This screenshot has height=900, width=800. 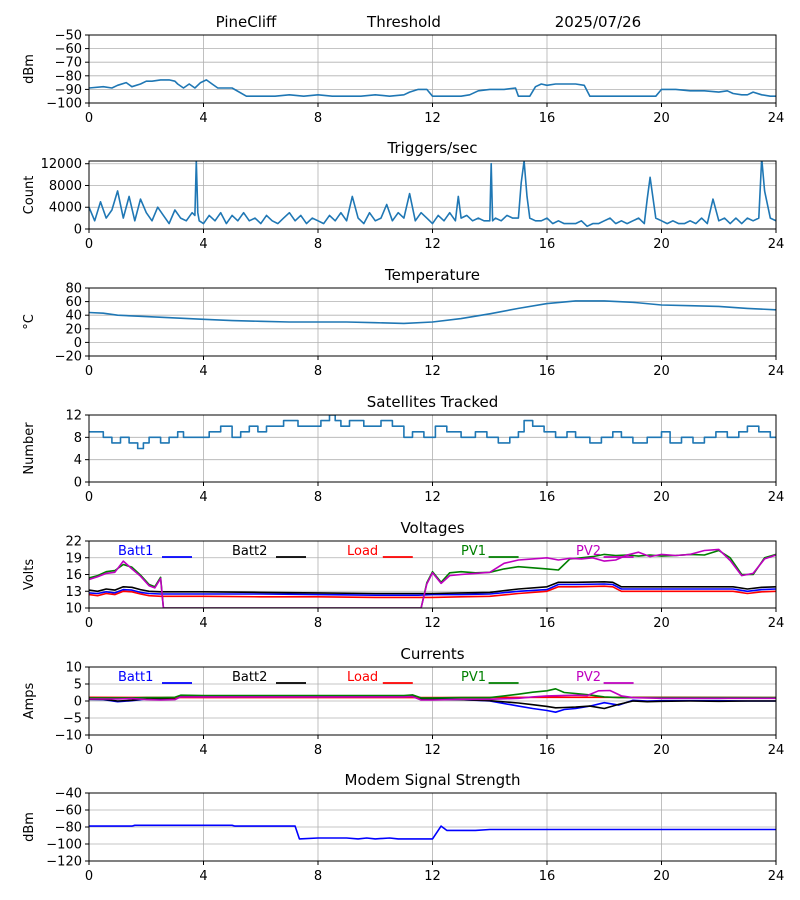 What do you see at coordinates (29, 575) in the screenshot?
I see `y-axis-label: Volts` at bounding box center [29, 575].